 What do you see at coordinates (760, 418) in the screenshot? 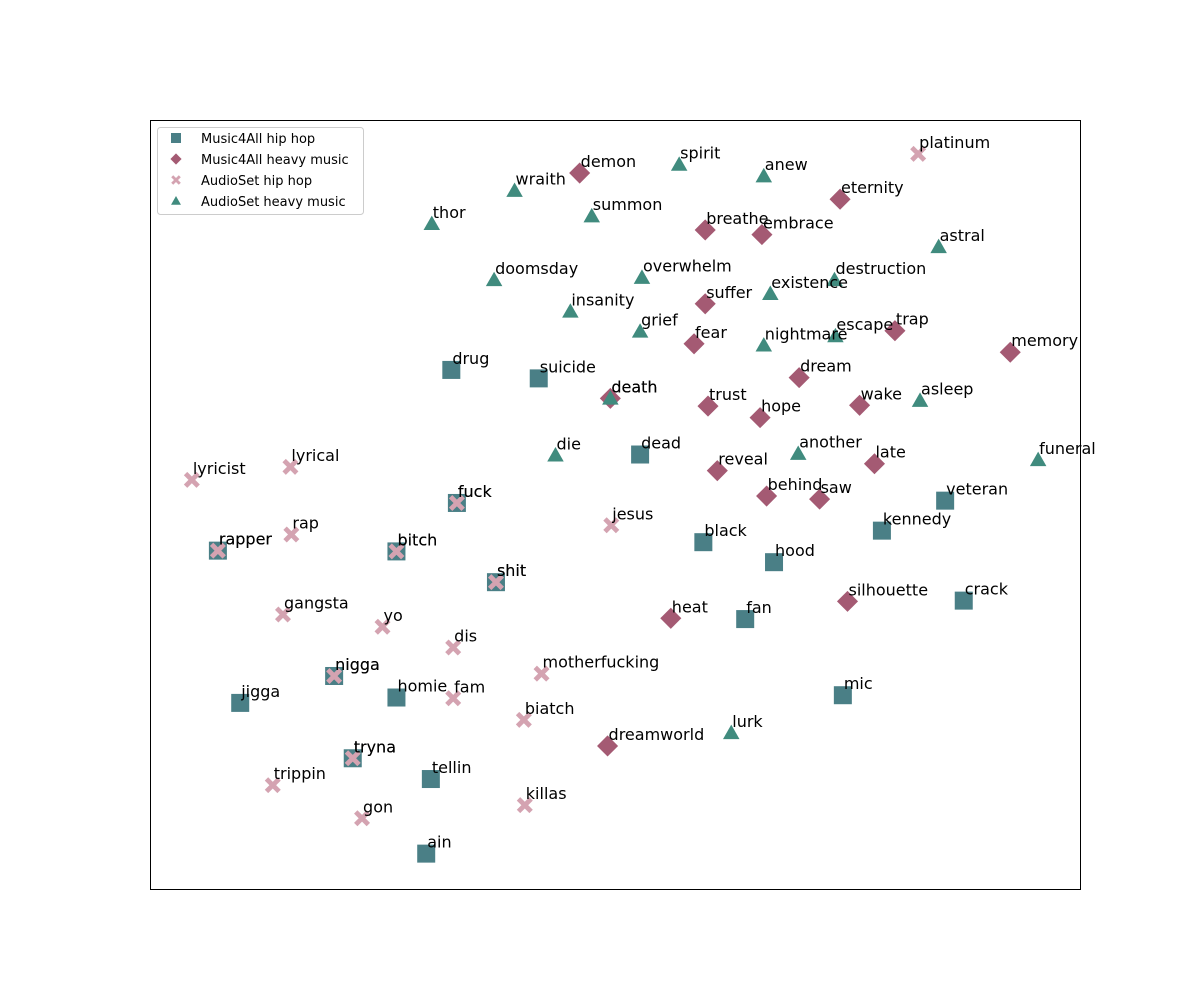
I see `point-music4all-heavy-music-hope` at bounding box center [760, 418].